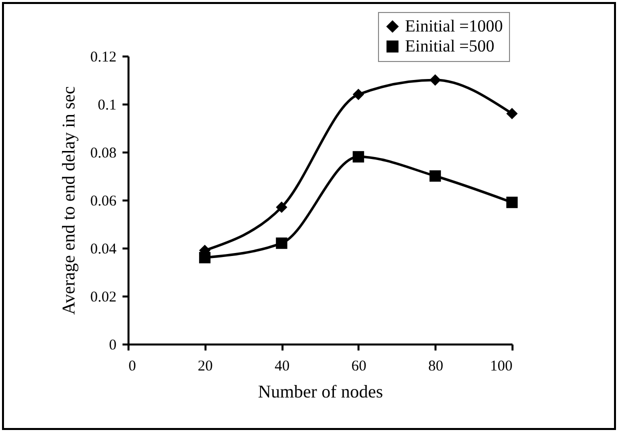 The height and width of the screenshot is (432, 618). I want to click on x-tick-label: 80, so click(436, 366).